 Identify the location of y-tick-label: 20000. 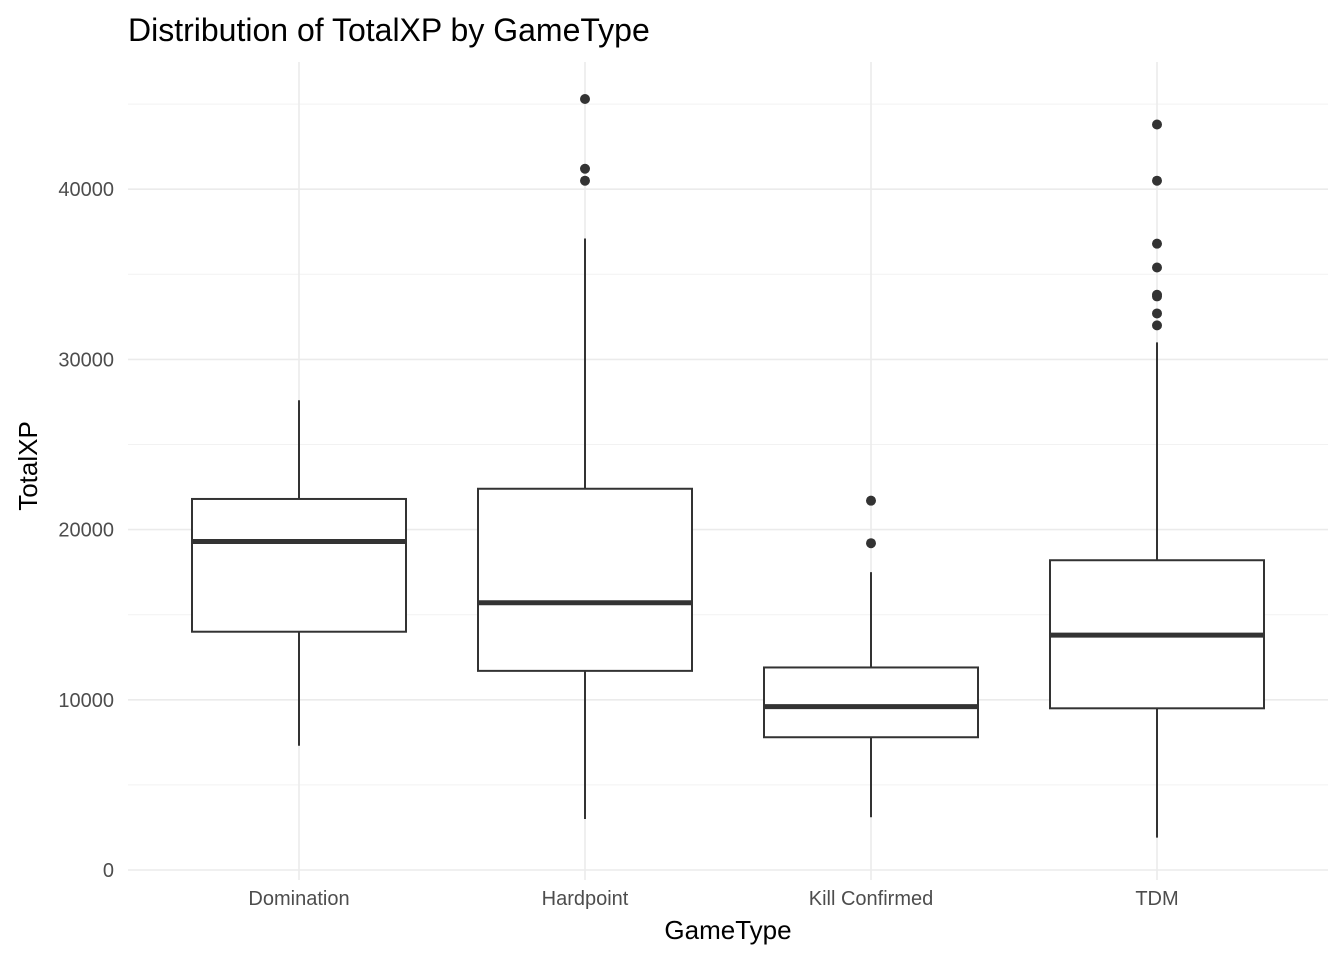
(86, 531).